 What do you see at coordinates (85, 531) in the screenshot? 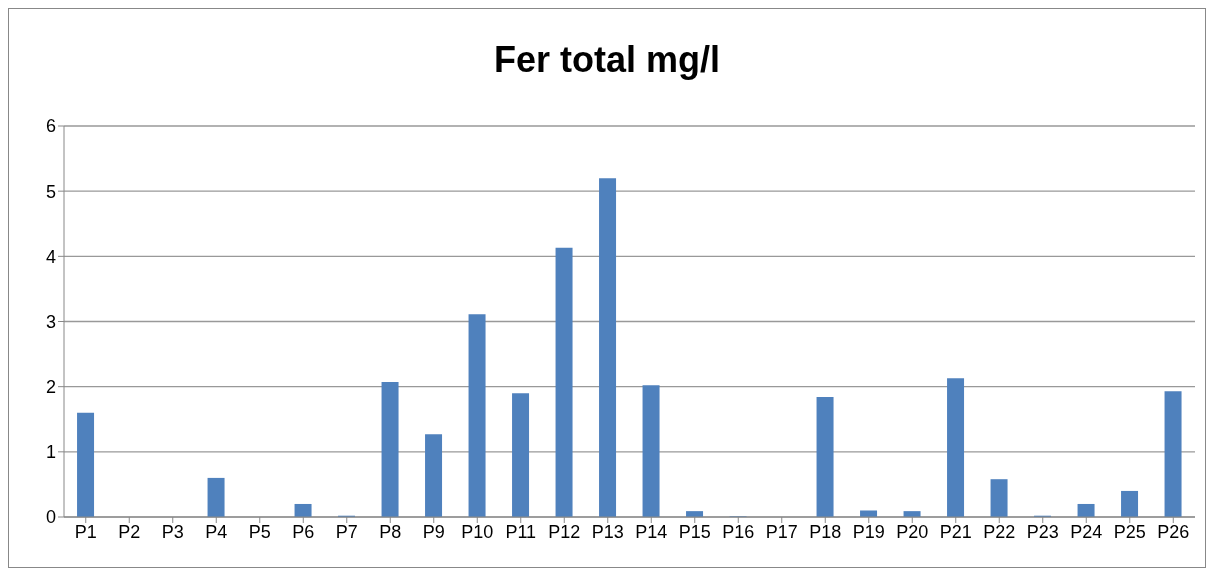
I see `x-tick-label: P1` at bounding box center [85, 531].